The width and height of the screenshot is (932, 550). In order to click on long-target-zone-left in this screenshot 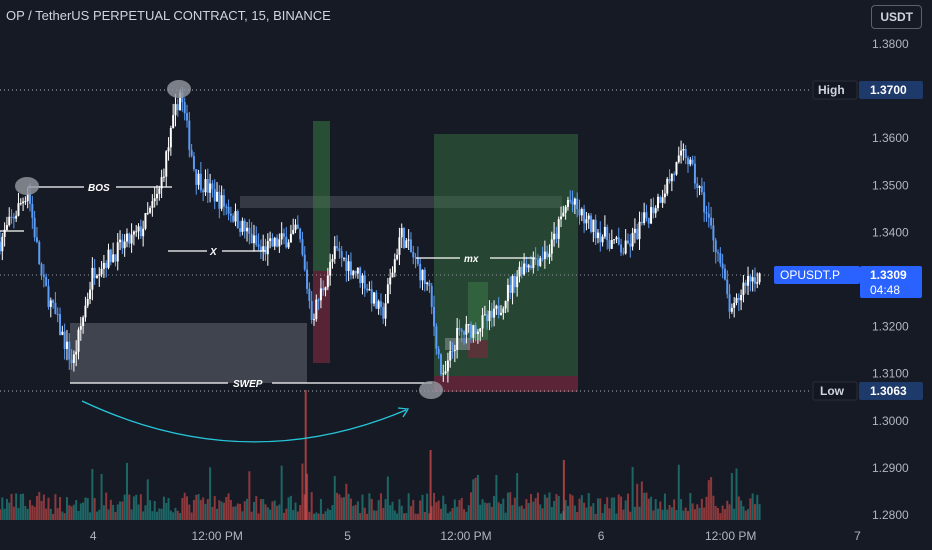, I will do `click(321, 196)`.